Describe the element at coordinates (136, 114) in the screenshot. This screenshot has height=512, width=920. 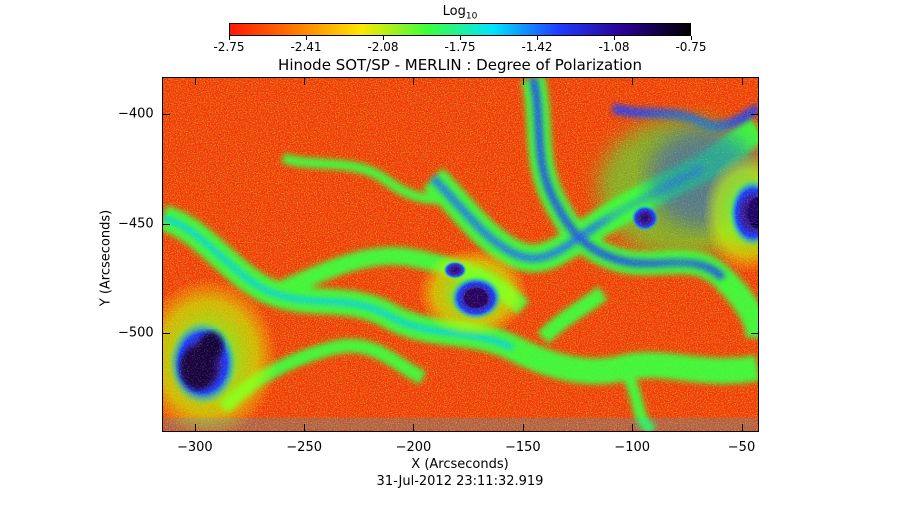
I see `y-tick-label: −400` at that location.